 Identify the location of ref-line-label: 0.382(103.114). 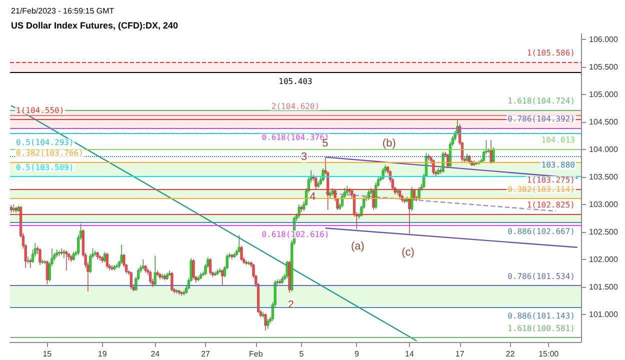
(541, 189).